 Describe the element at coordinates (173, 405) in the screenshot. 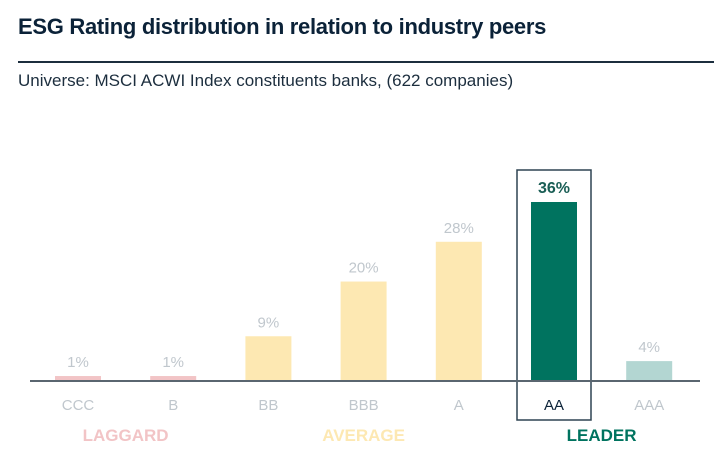

I see `category-label-b: B` at that location.